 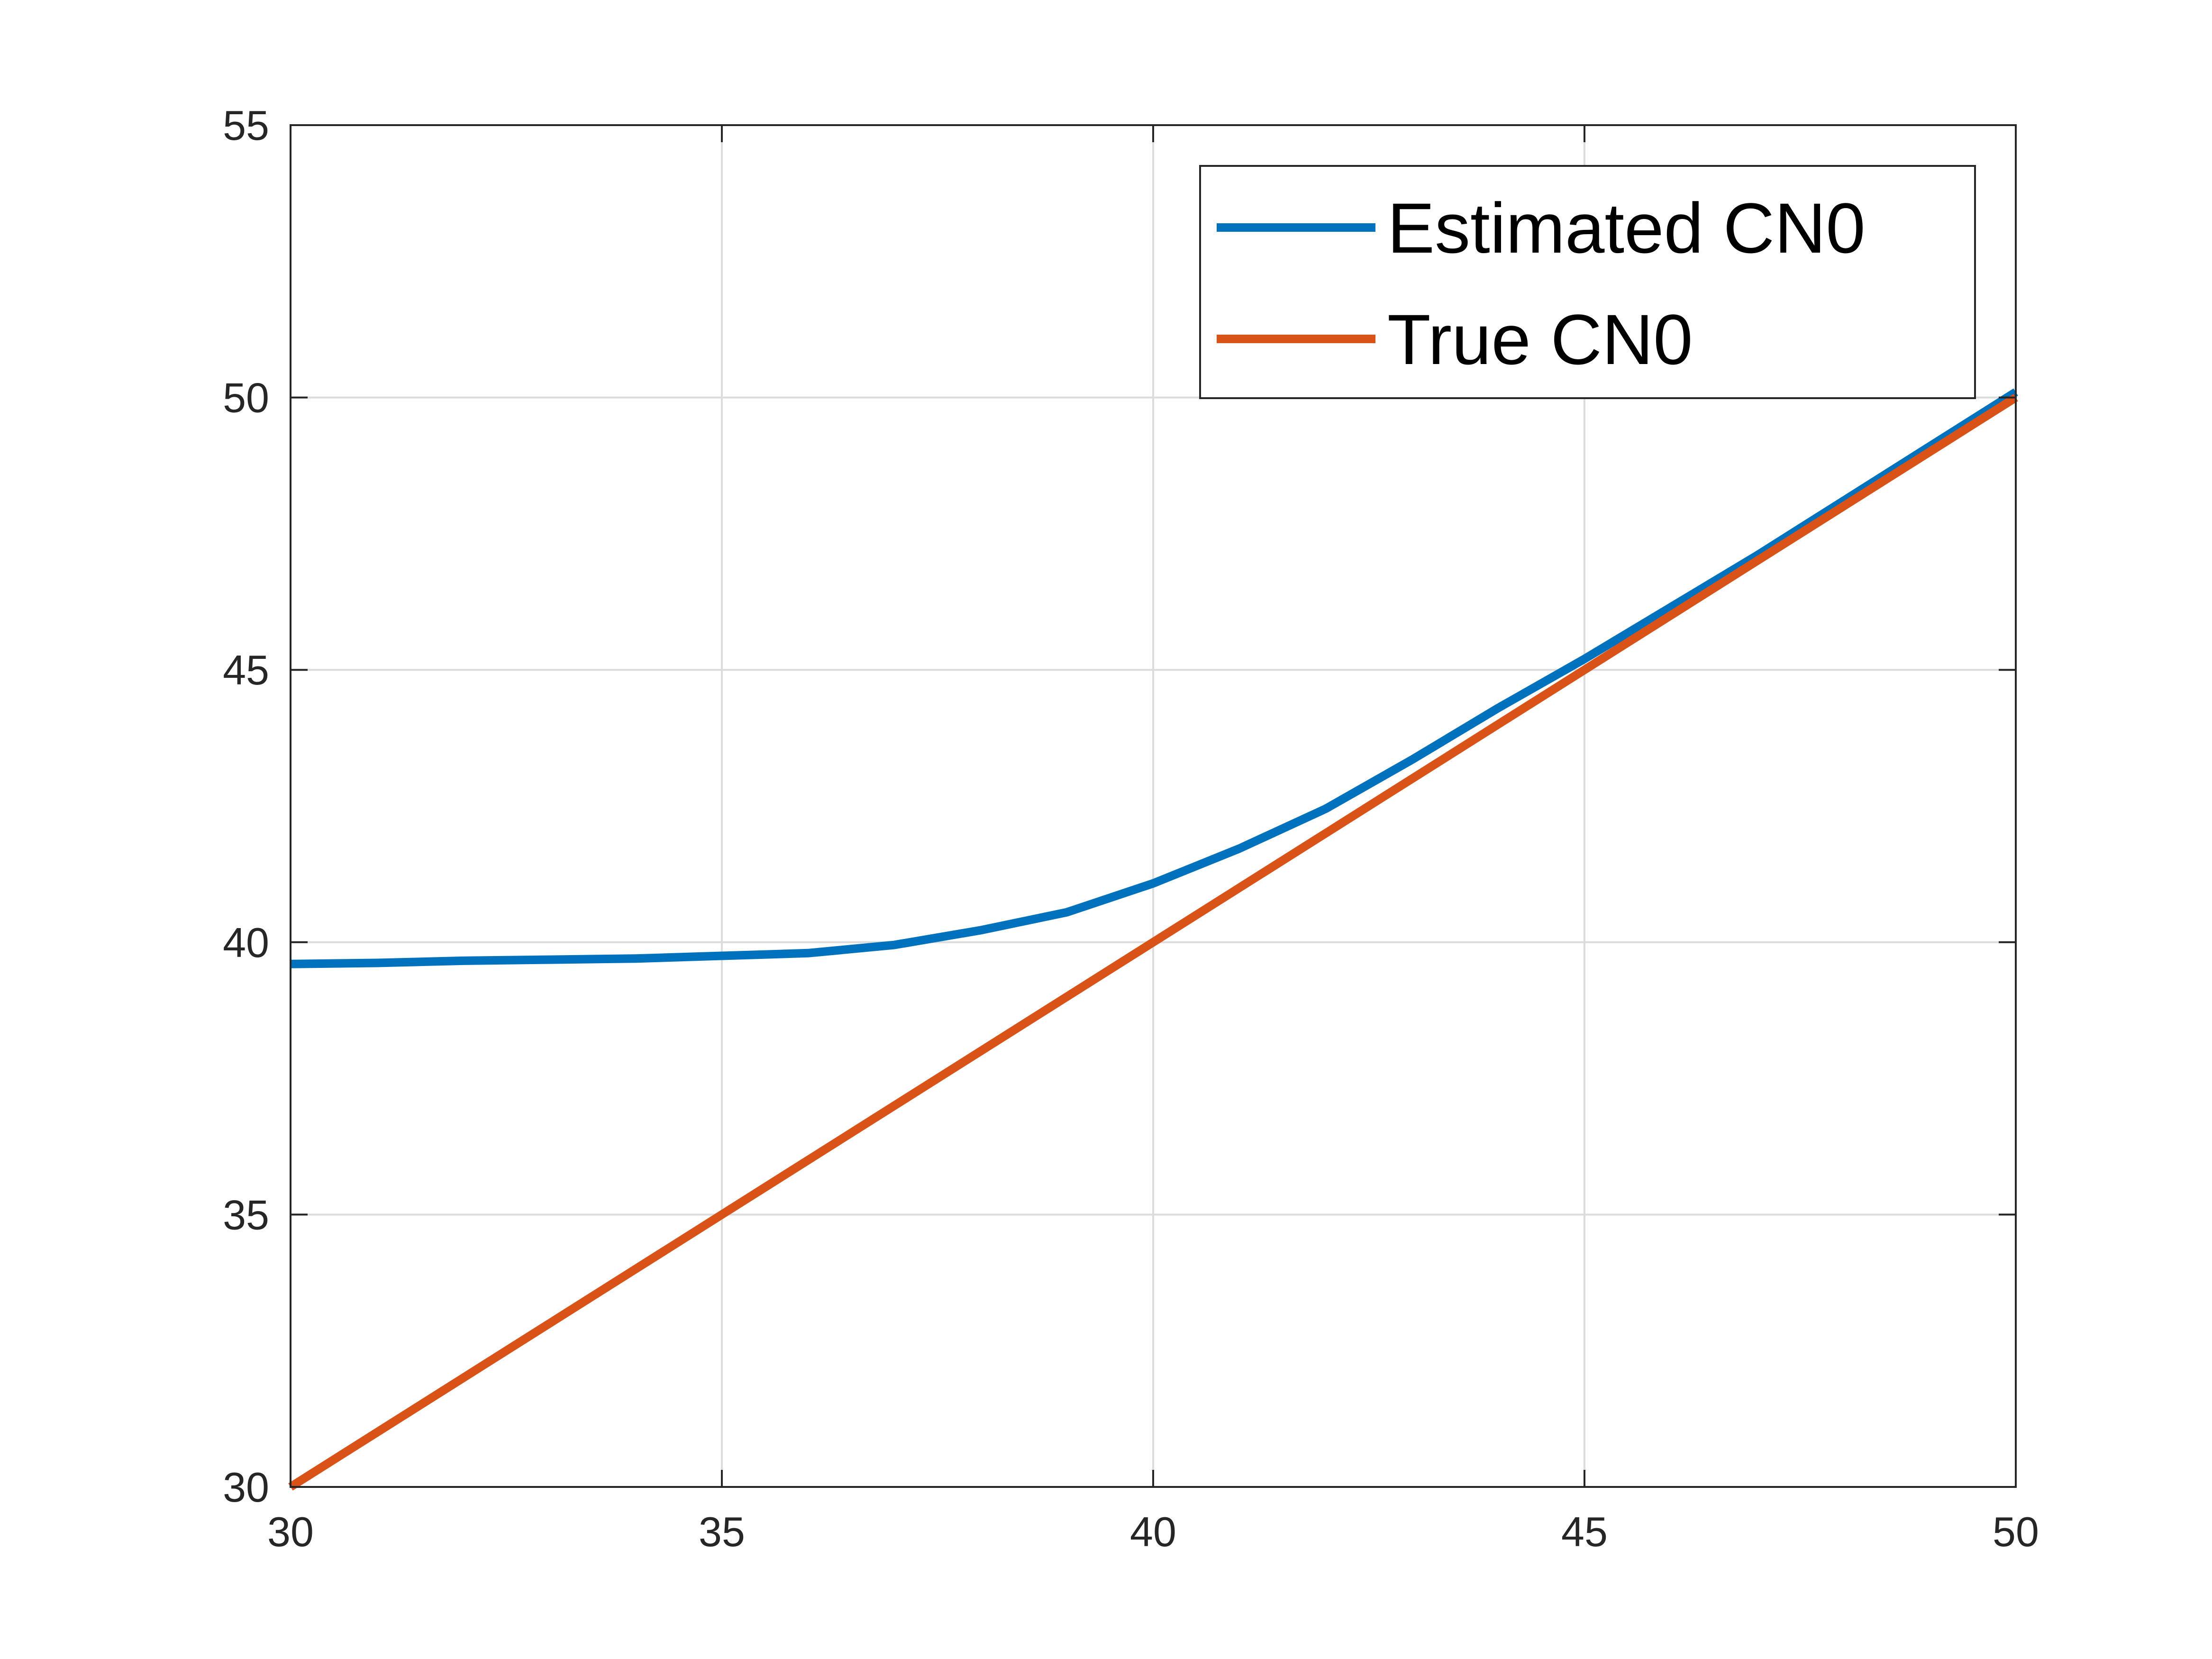 What do you see at coordinates (290, 1531) in the screenshot?
I see `x-tick-label: 30` at bounding box center [290, 1531].